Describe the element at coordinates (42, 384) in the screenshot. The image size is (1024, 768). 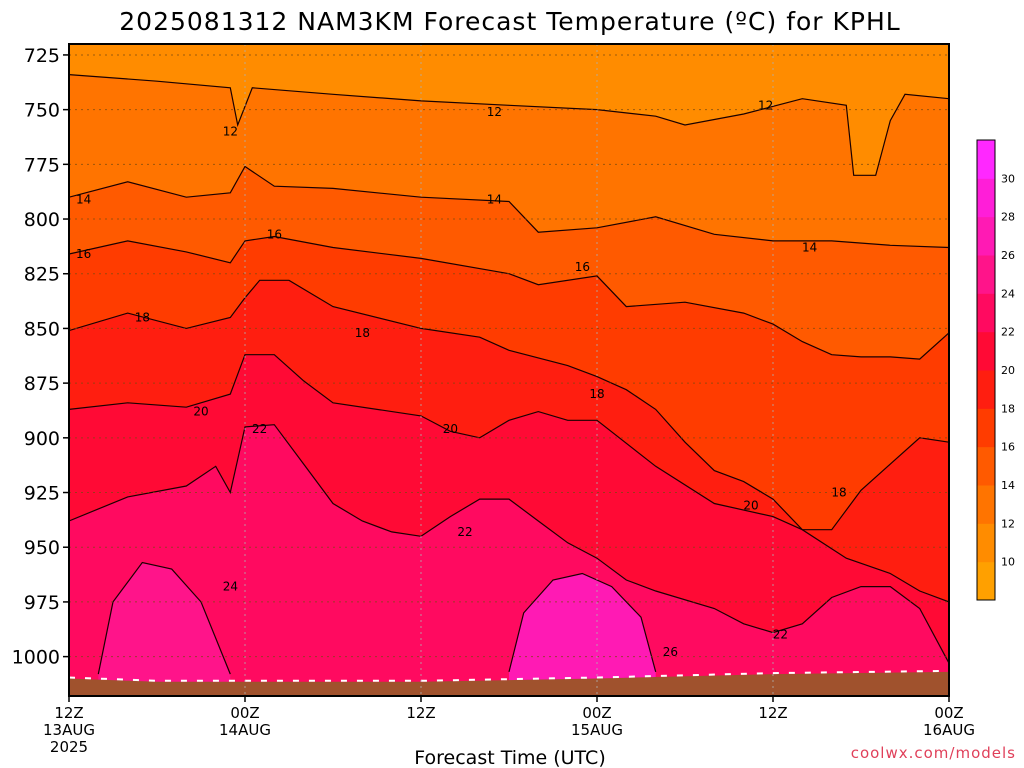
I see `y-tick-label-875: 875` at that location.